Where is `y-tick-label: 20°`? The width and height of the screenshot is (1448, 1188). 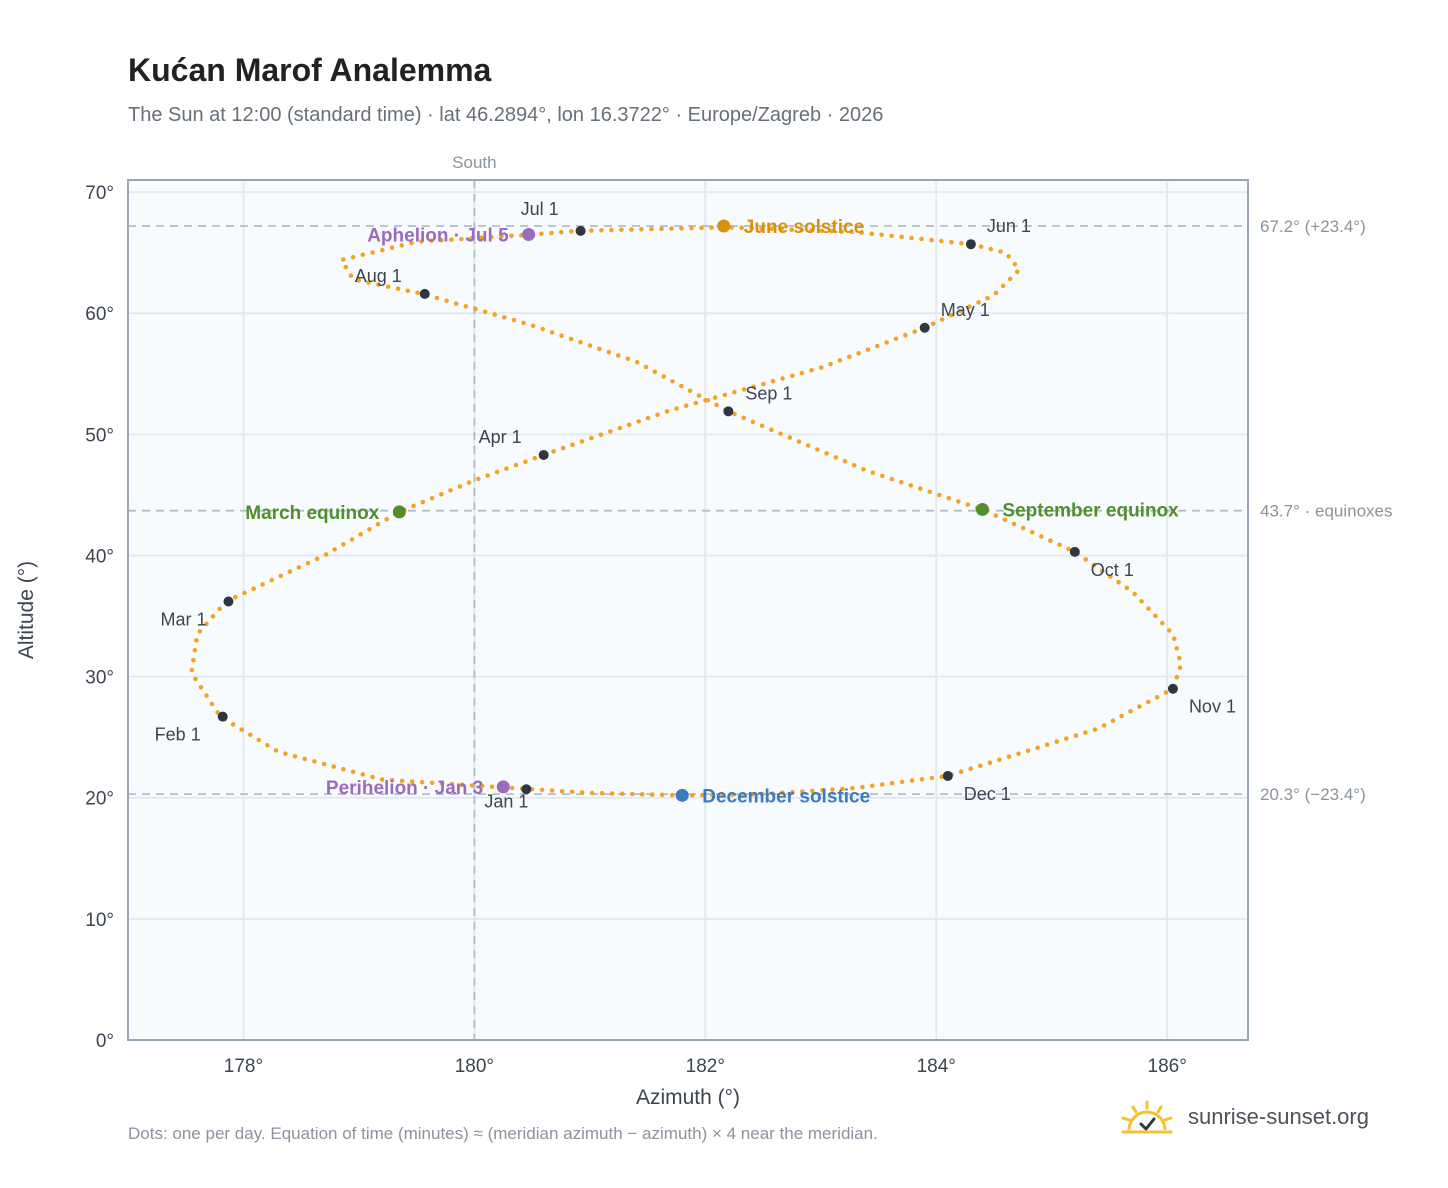
y-tick-label: 20° is located at coordinates (99, 799).